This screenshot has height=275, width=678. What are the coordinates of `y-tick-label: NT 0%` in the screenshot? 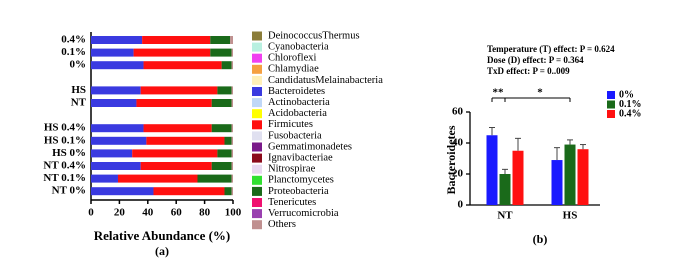 It's located at (69, 191).